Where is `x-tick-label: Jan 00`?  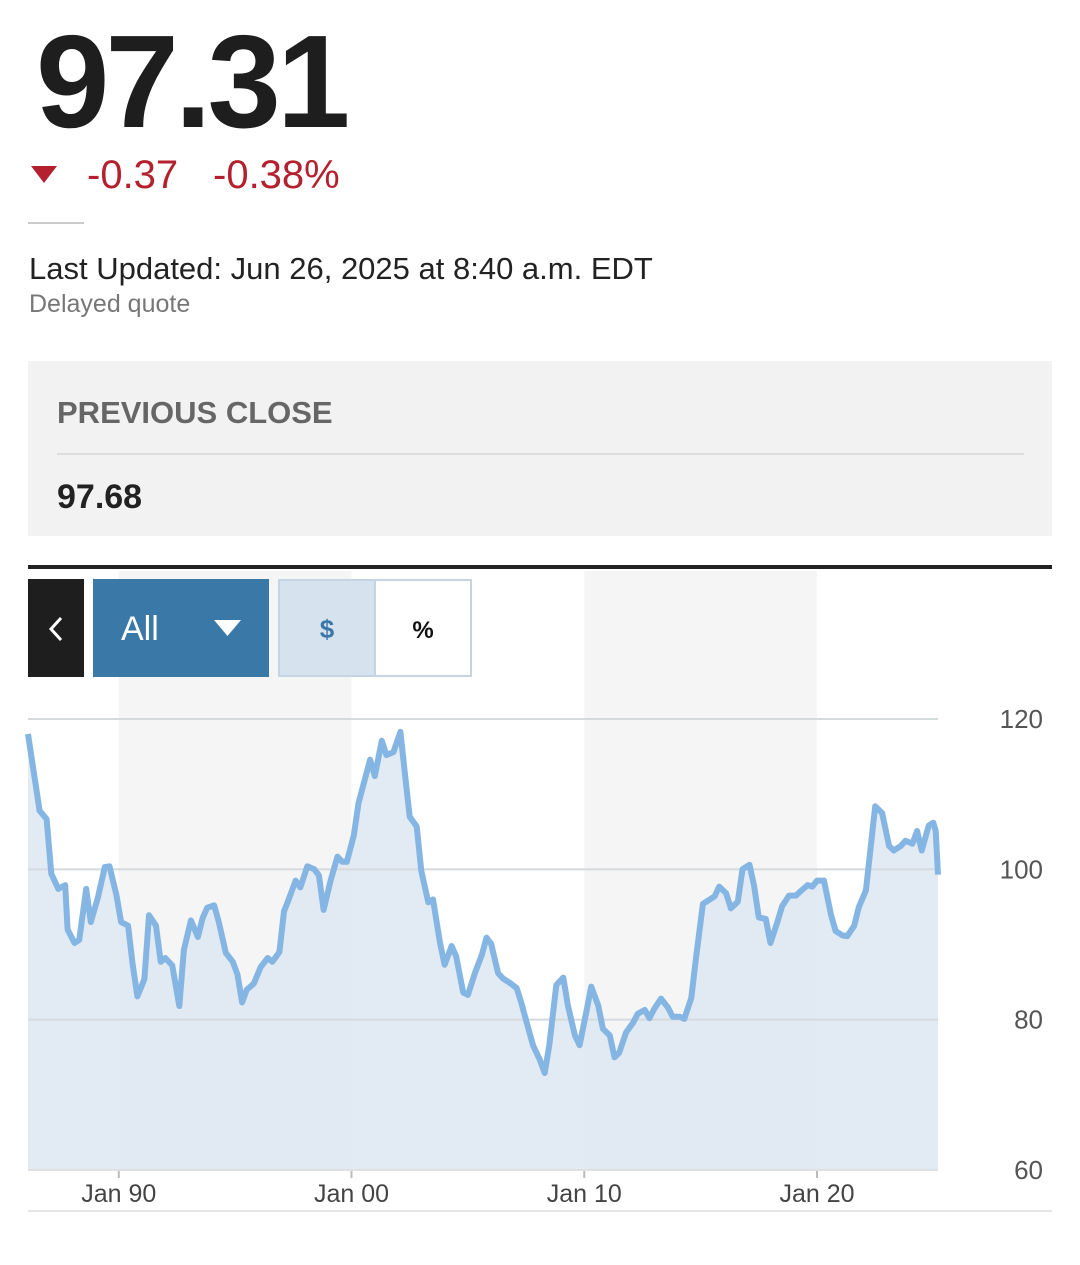 x-tick-label: Jan 00 is located at coordinates (351, 1194).